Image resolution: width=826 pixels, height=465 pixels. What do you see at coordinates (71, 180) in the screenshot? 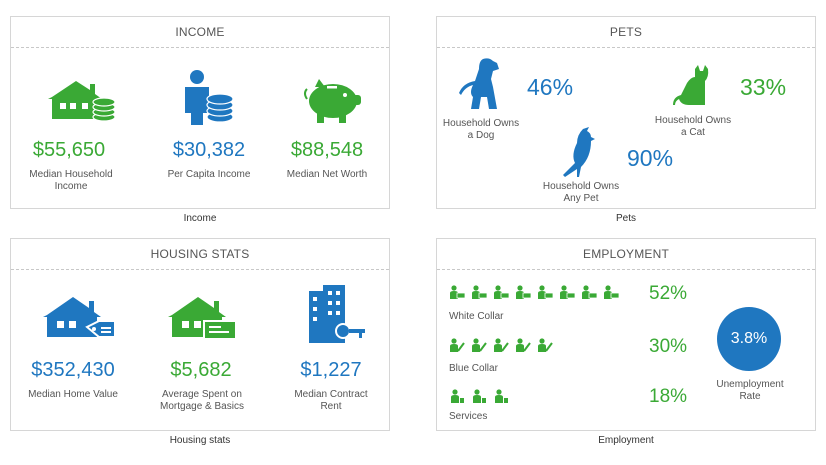
I see `median-household-income-label: Median Household Income` at bounding box center [71, 180].